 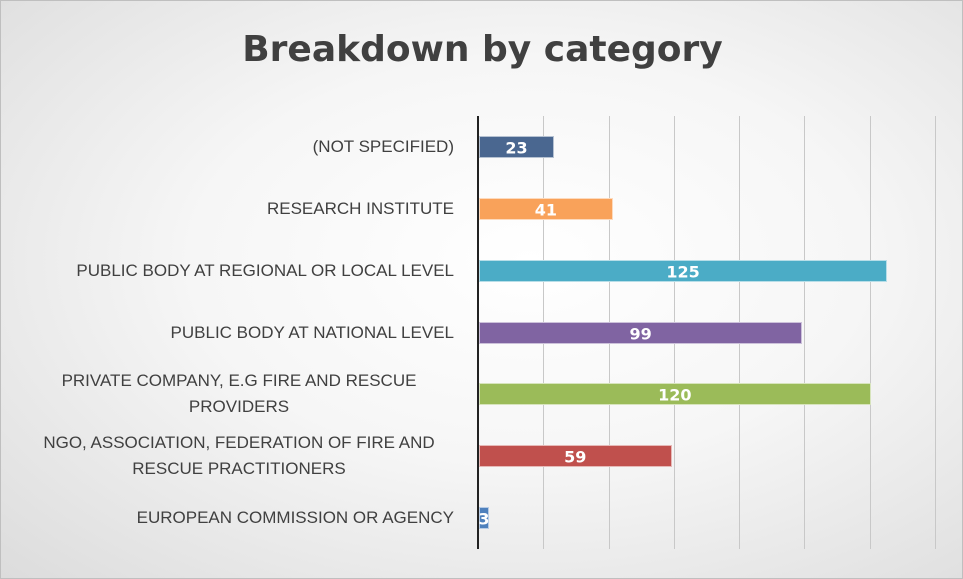 What do you see at coordinates (482, 49) in the screenshot?
I see `chart-title: Breakdown by category` at bounding box center [482, 49].